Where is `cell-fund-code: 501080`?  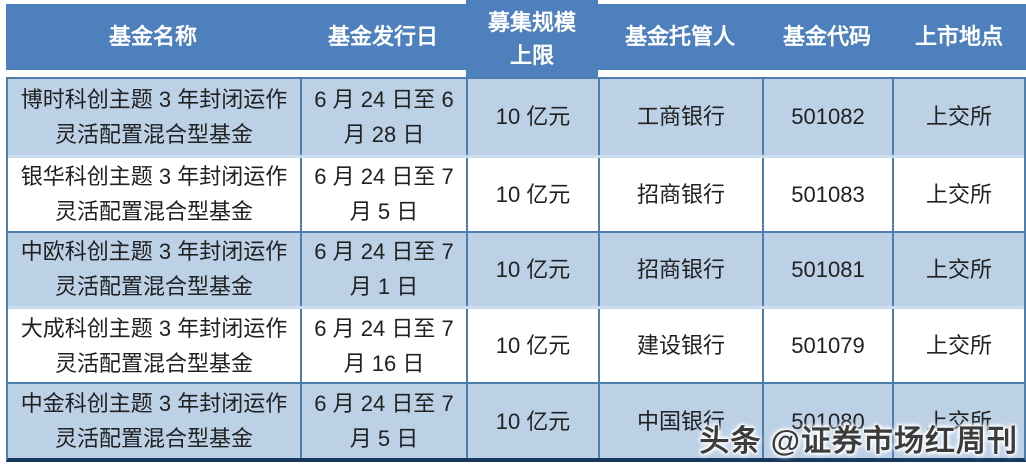 cell-fund-code: 501080 is located at coordinates (827, 421).